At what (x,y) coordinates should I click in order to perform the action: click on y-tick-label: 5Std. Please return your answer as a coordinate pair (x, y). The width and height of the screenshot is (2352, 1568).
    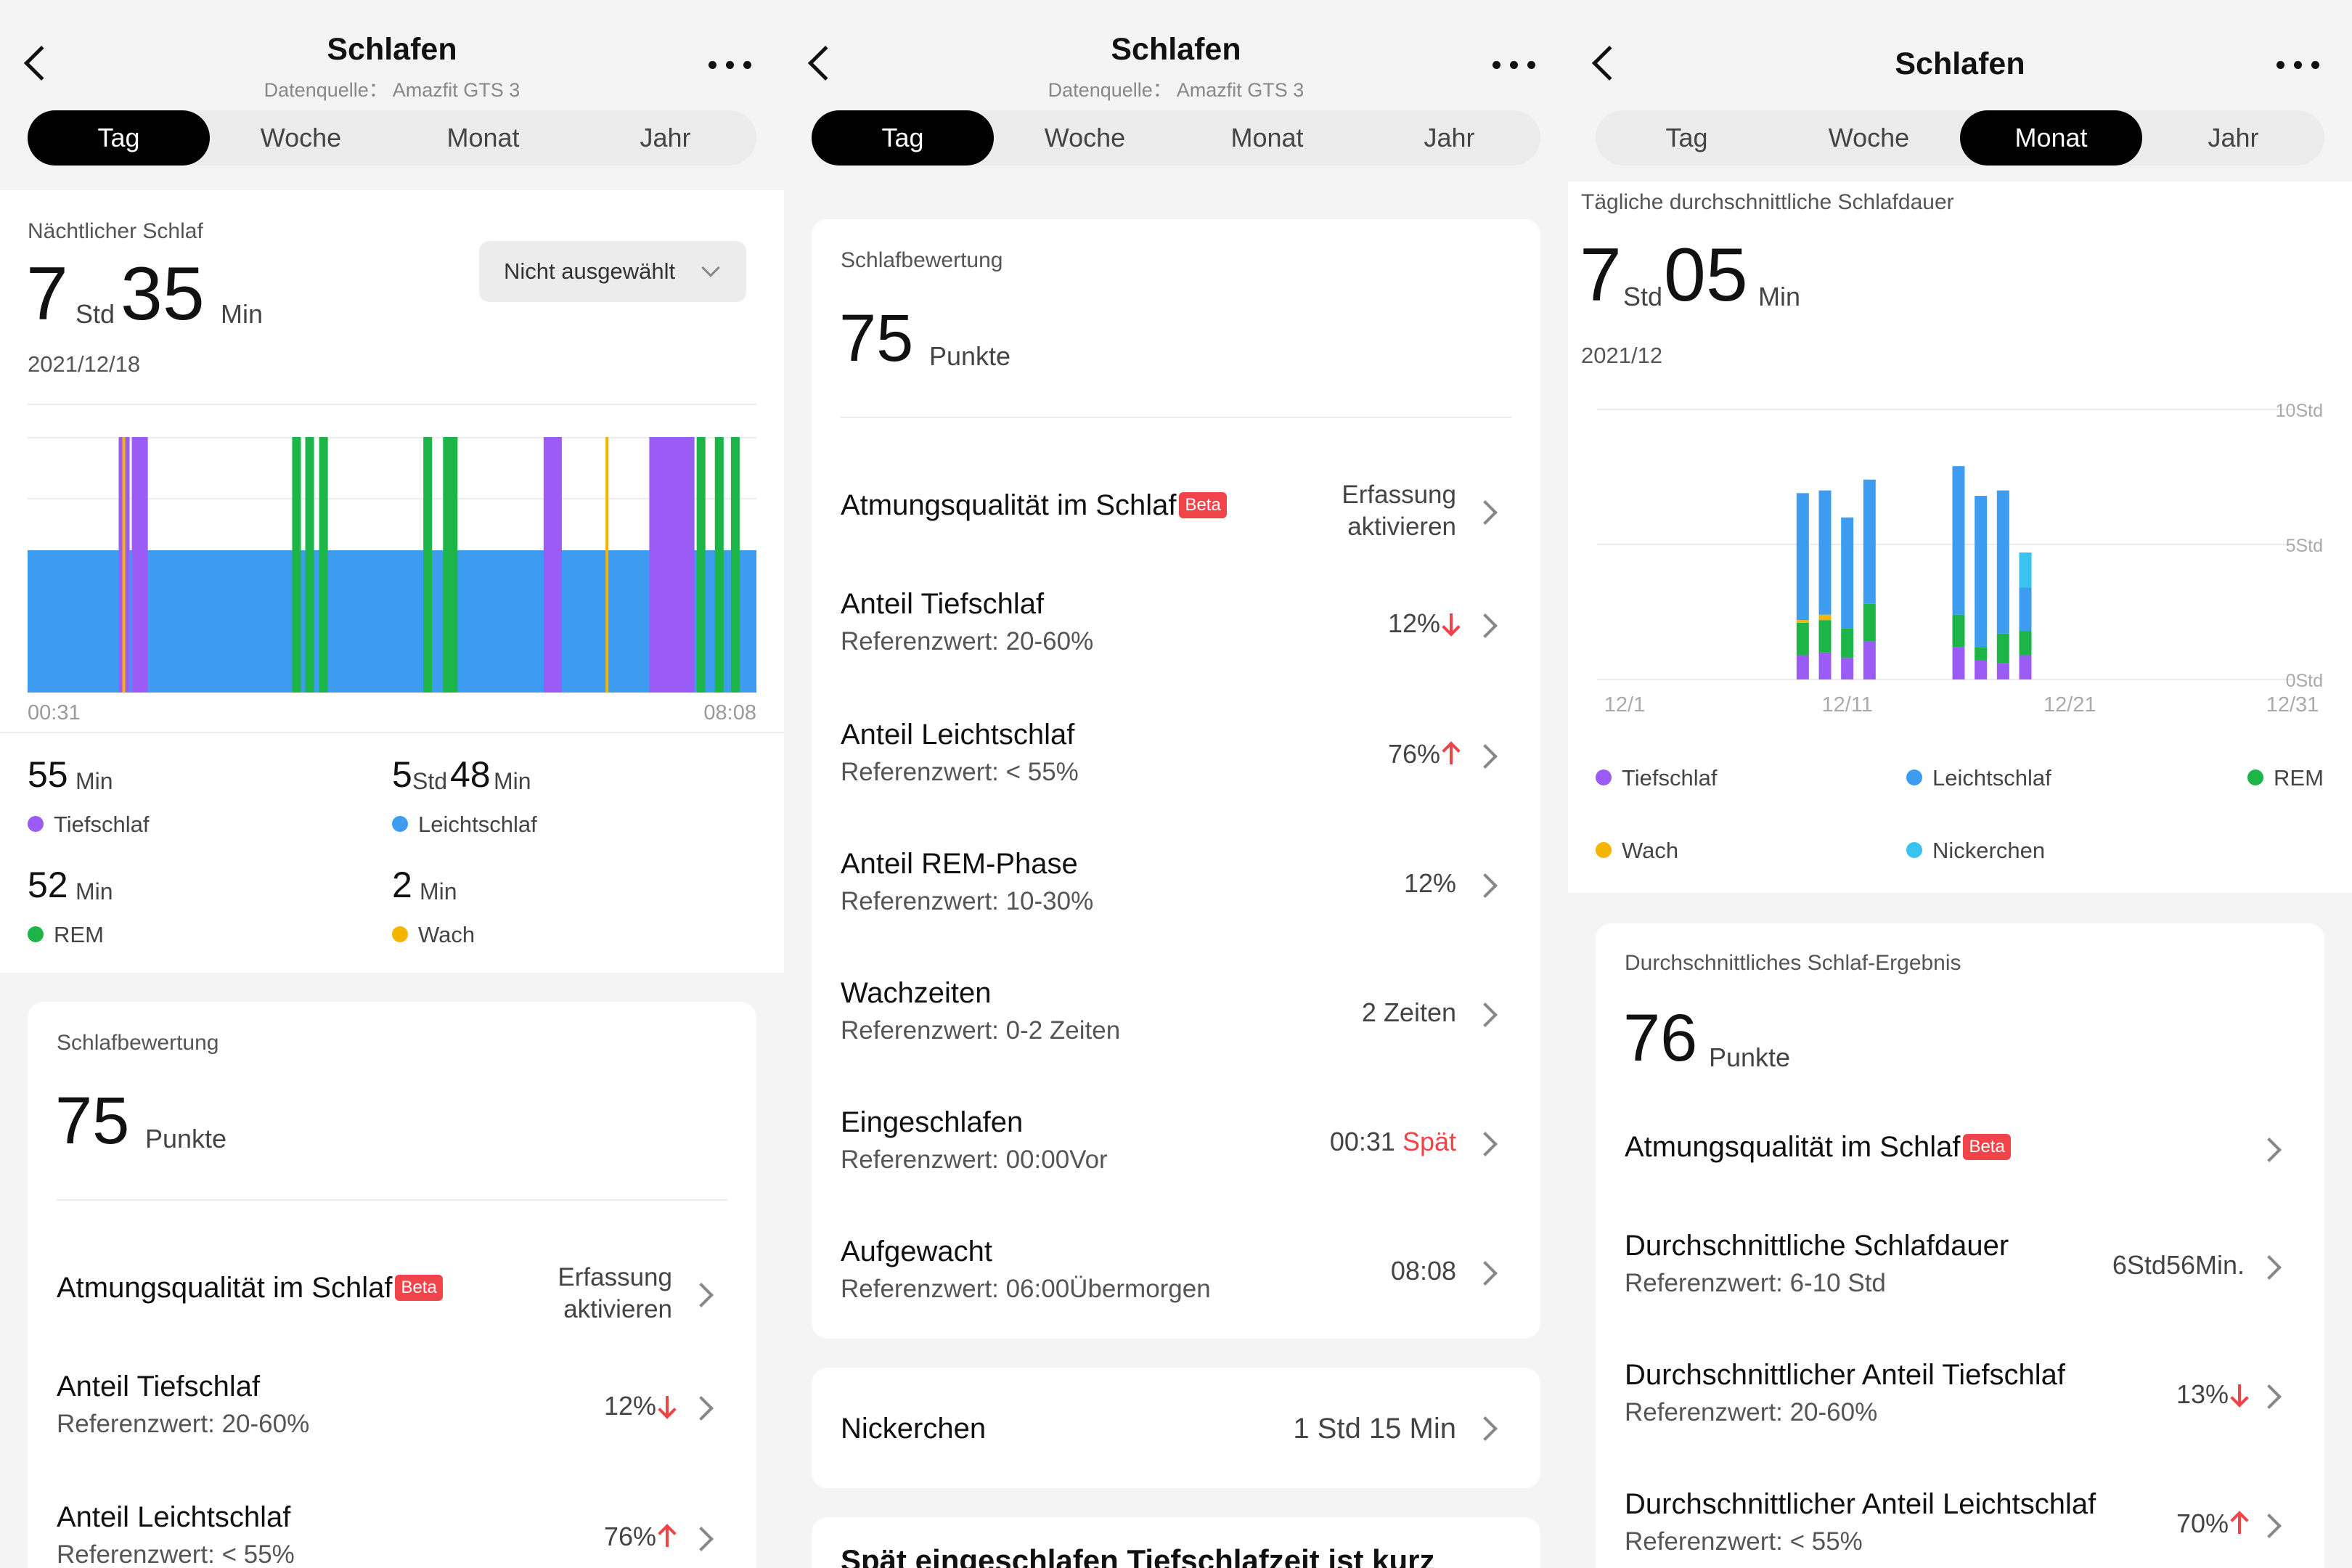
    Looking at the image, I should click on (2305, 546).